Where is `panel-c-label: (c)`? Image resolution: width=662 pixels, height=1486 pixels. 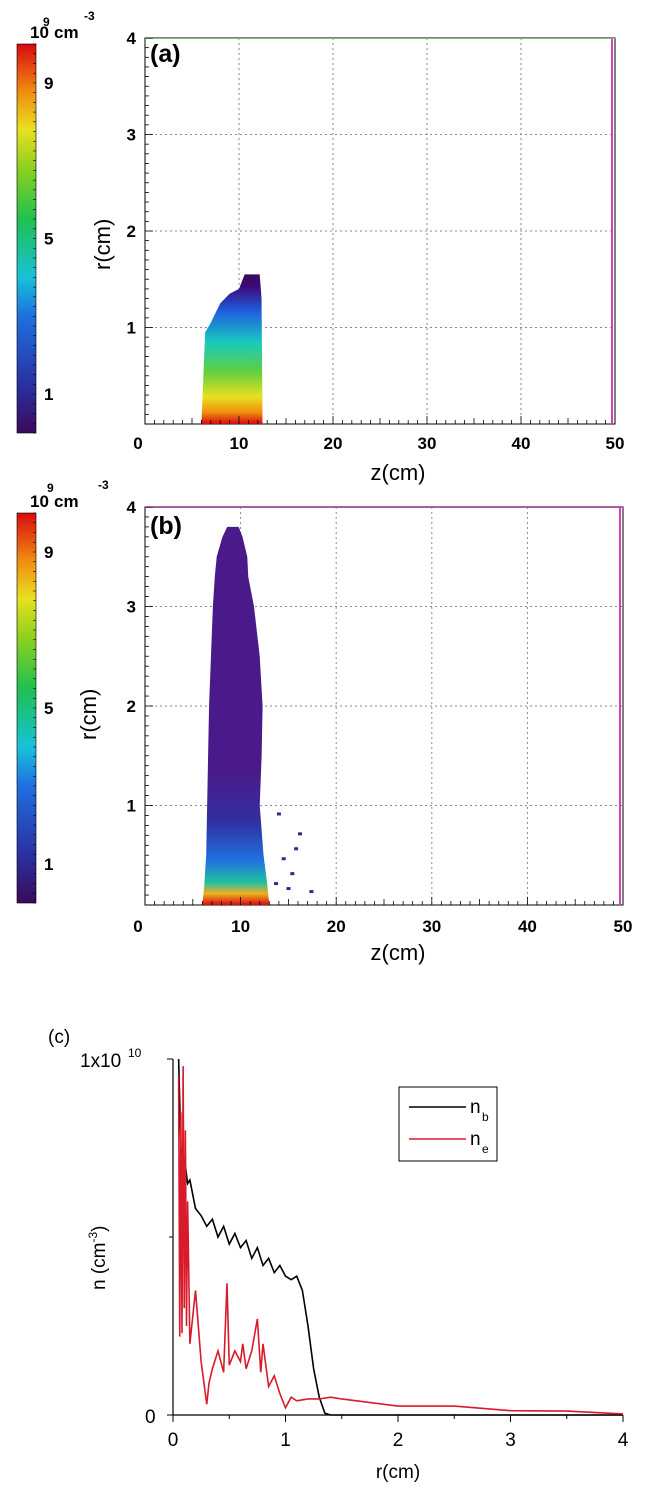 panel-c-label: (c) is located at coordinates (59, 1037).